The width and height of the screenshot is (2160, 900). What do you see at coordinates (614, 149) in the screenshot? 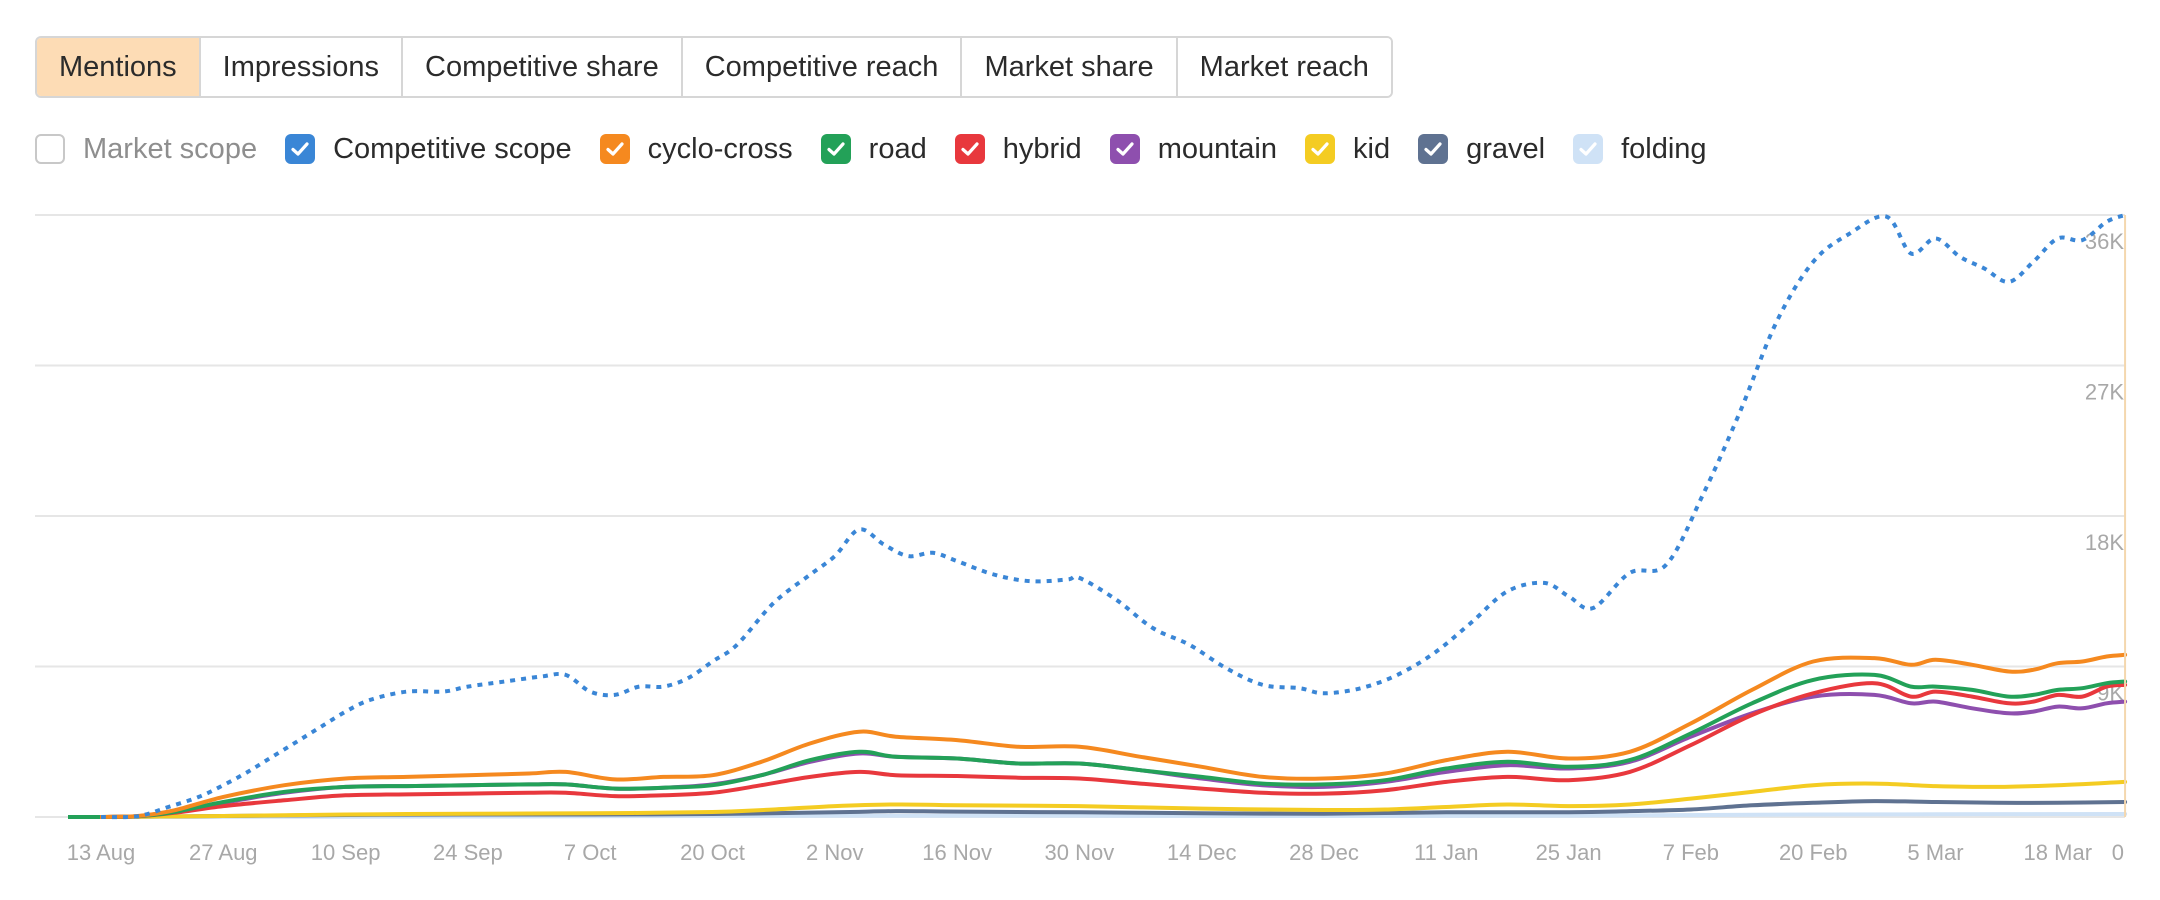
I see `checkbox-cyclo-cross` at bounding box center [614, 149].